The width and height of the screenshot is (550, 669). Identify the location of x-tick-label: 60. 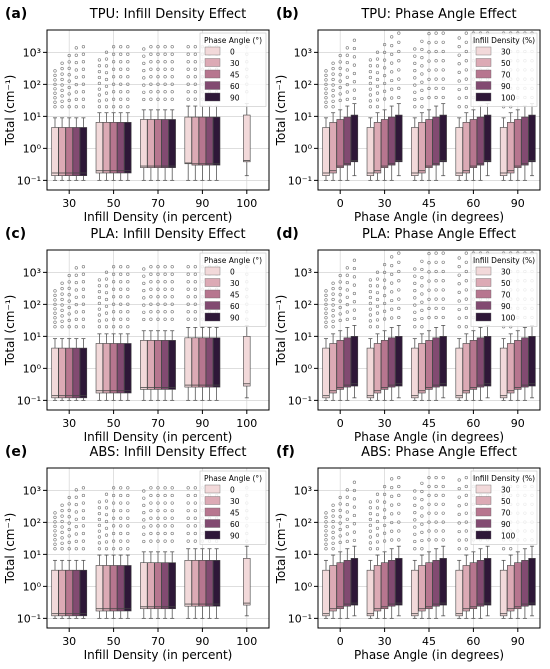
(473, 203).